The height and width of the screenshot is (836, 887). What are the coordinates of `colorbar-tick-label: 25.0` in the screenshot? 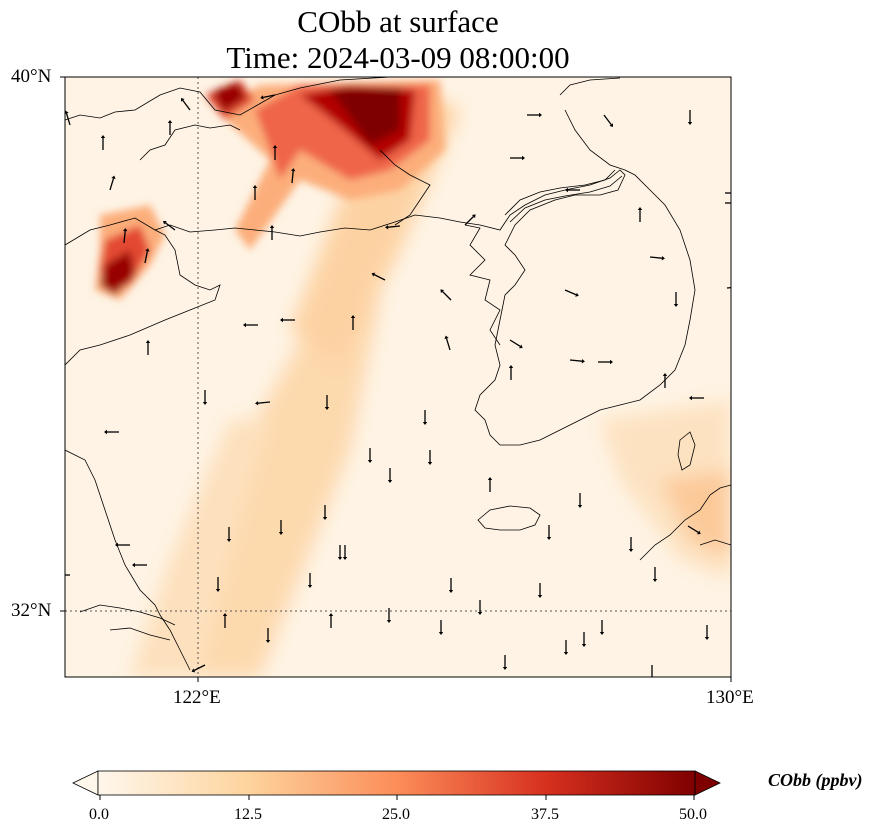 It's located at (396, 814).